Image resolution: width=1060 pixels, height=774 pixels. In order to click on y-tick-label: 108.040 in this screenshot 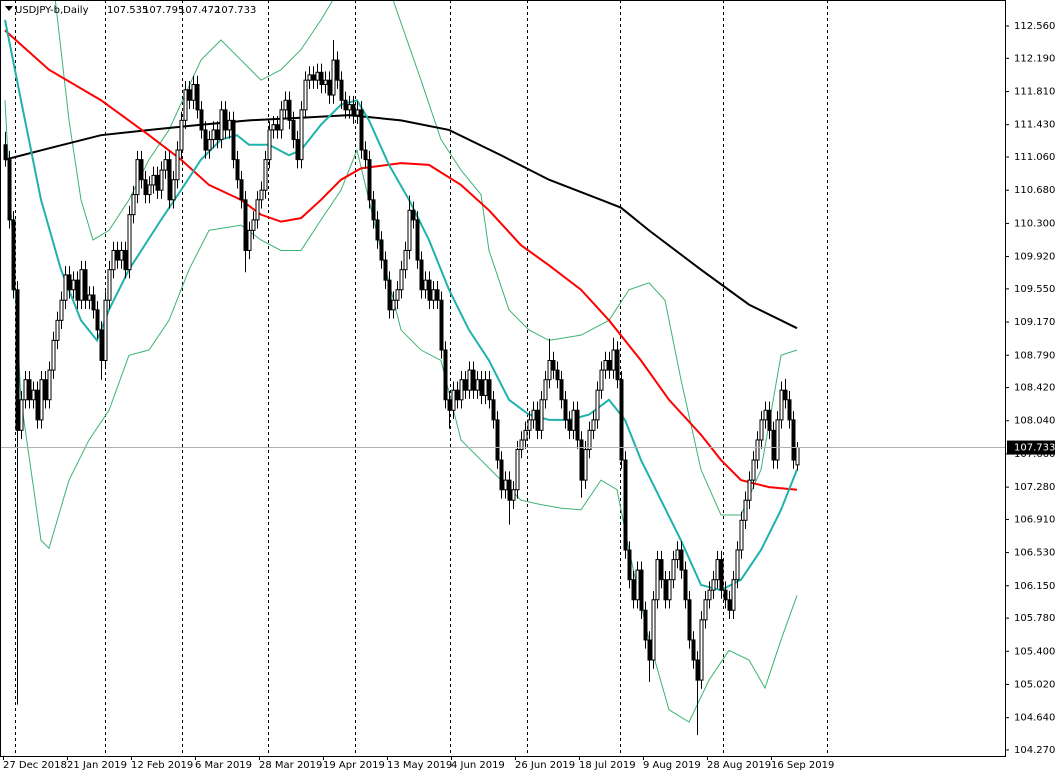, I will do `click(1034, 421)`.